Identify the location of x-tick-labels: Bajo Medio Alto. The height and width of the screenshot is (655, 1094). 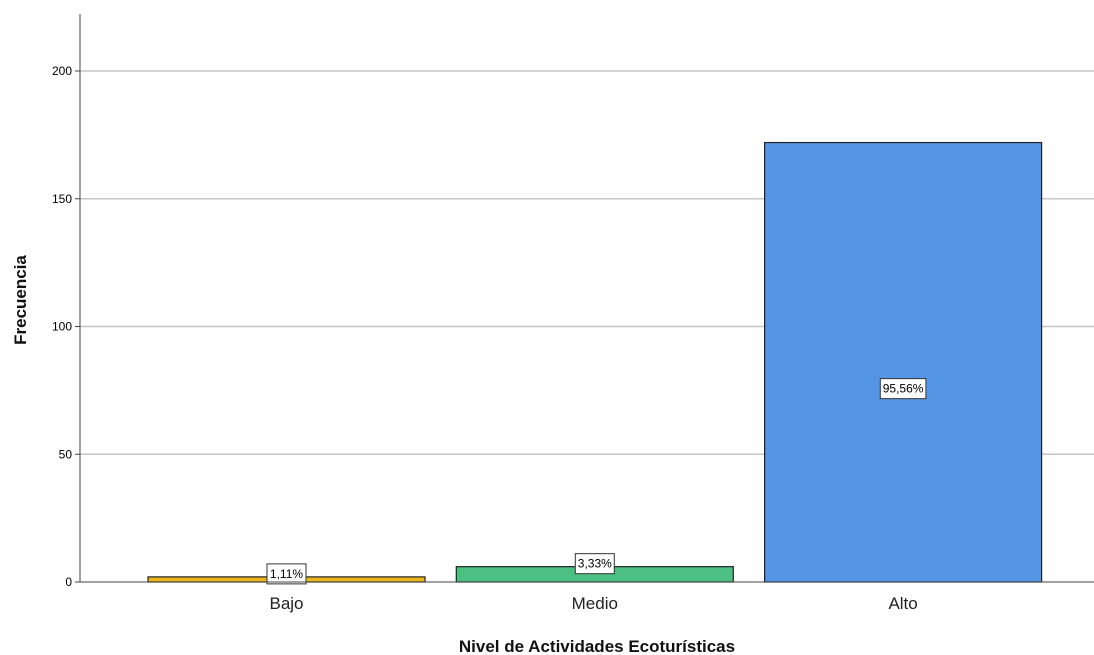
(593, 603).